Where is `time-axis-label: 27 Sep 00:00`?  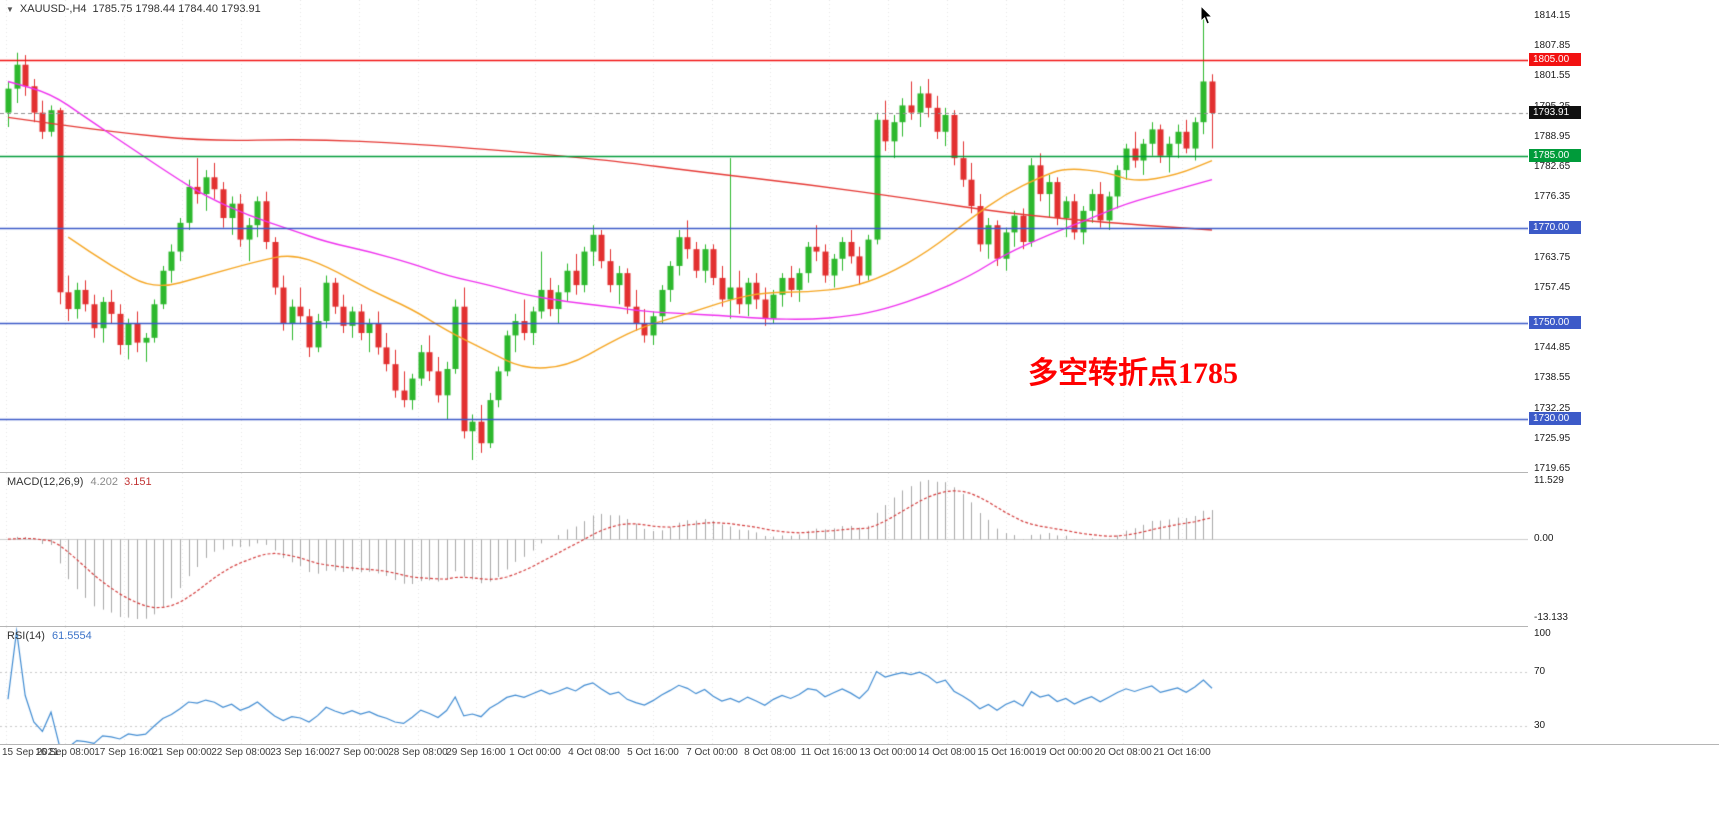 time-axis-label: 27 Sep 00:00 is located at coordinates (359, 752).